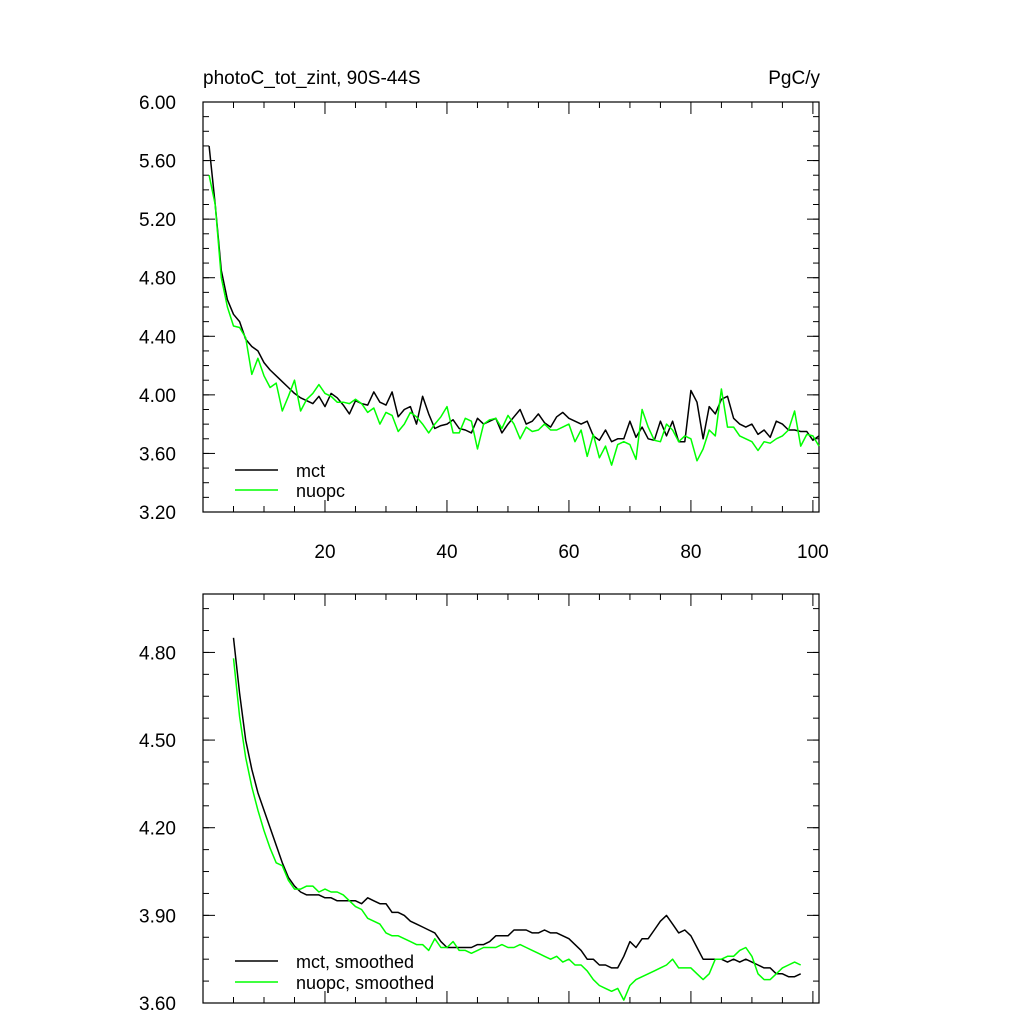  I want to click on y-tick-label: 3.20, so click(157, 513).